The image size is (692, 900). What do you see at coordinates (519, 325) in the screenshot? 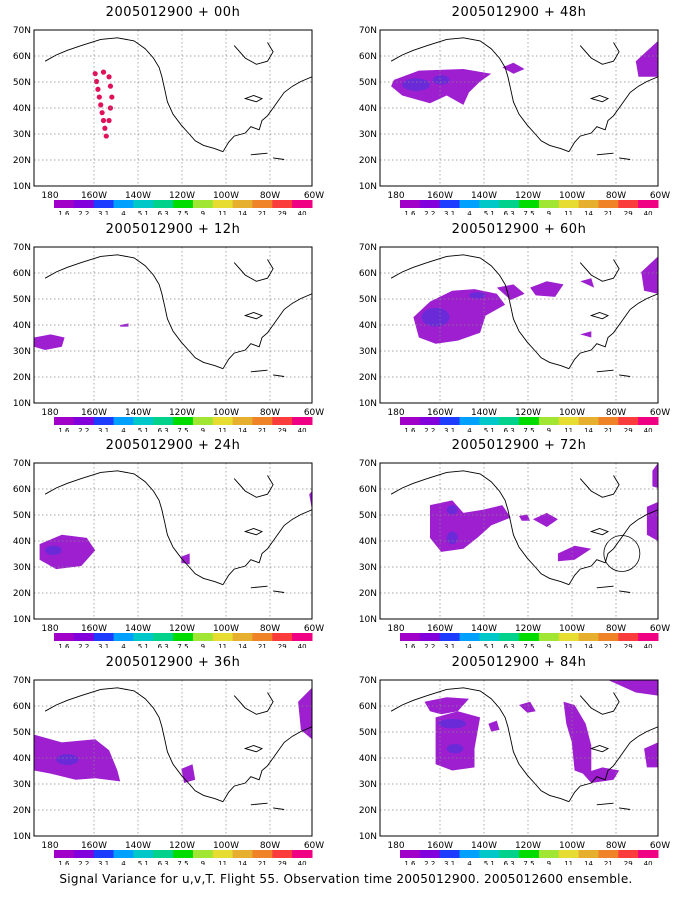
I see `map-frame` at bounding box center [519, 325].